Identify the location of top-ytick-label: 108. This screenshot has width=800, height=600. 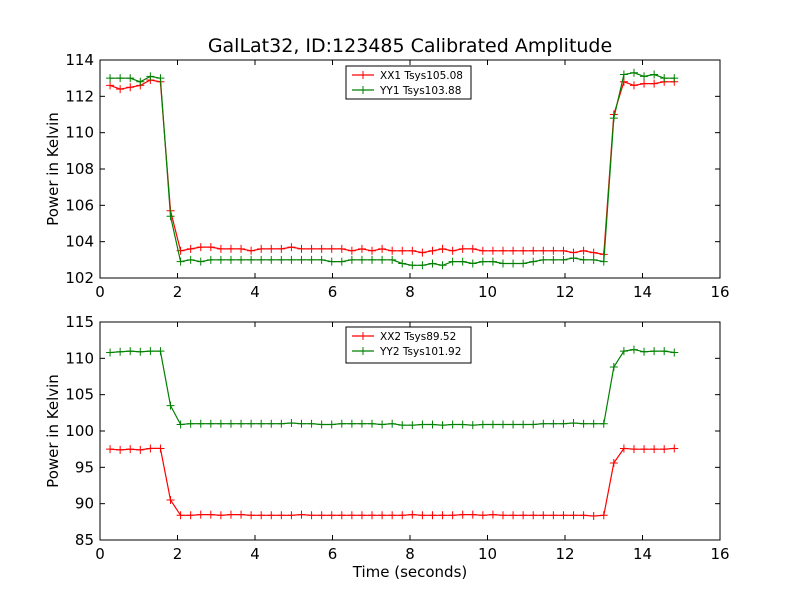
(79, 169).